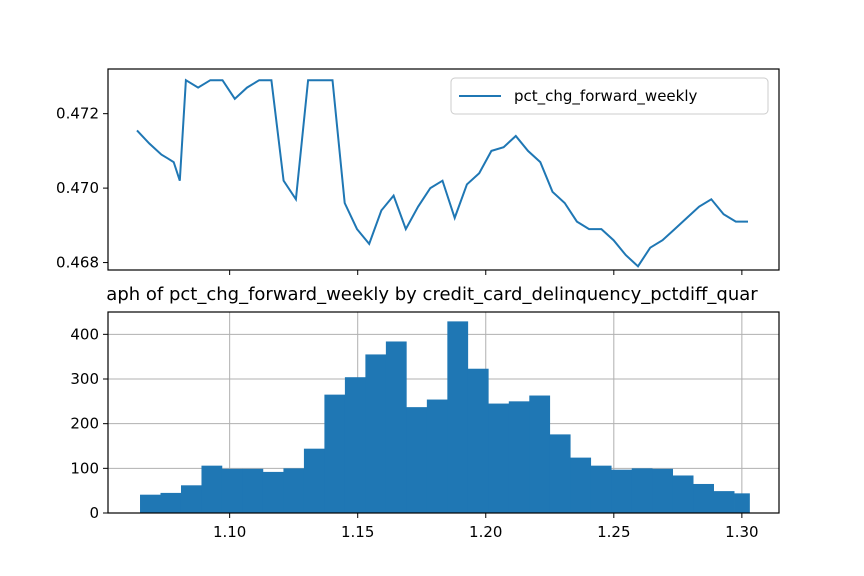  Describe the element at coordinates (77, 114) in the screenshot. I see `y-tick-label: 0.472` at that location.